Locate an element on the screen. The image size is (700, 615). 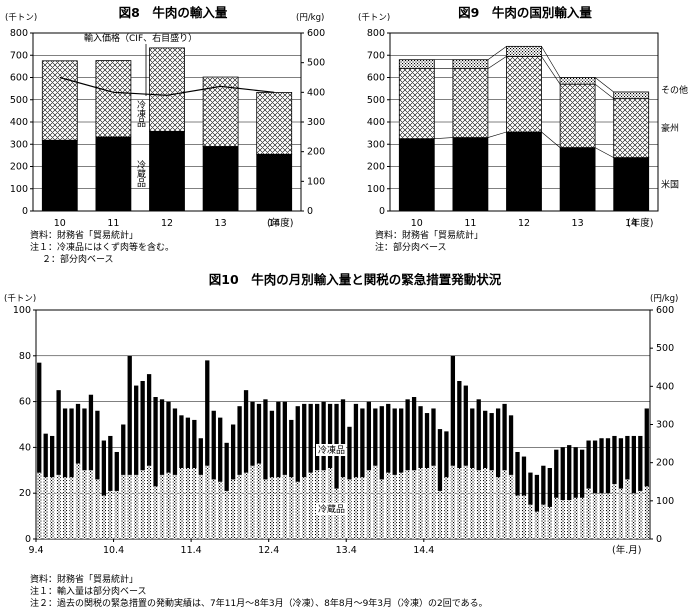
figure-9-x-tick-label-14: 14 is located at coordinates (631, 223).